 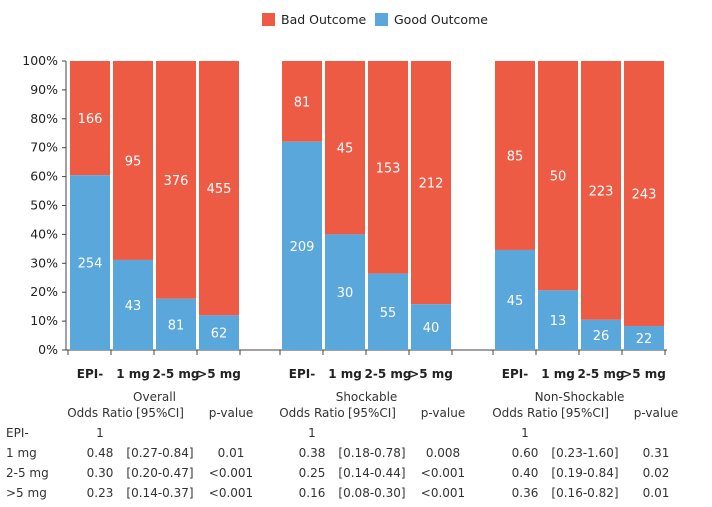 What do you see at coordinates (40, 60) in the screenshot?
I see `y-tick-label: 100%` at bounding box center [40, 60].